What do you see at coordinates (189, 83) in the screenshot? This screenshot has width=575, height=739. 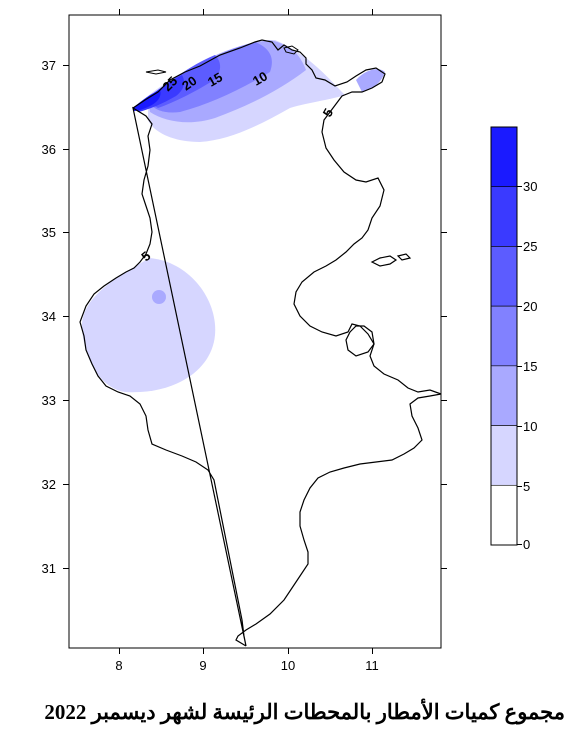 I see `contour-label-20: 20` at bounding box center [189, 83].